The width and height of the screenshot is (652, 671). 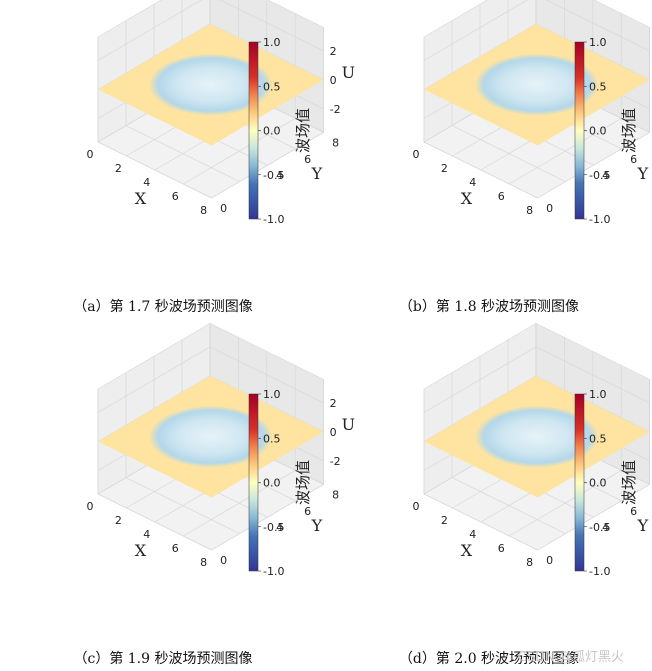 I want to click on z-tick-label: 2, so click(x=333, y=403).